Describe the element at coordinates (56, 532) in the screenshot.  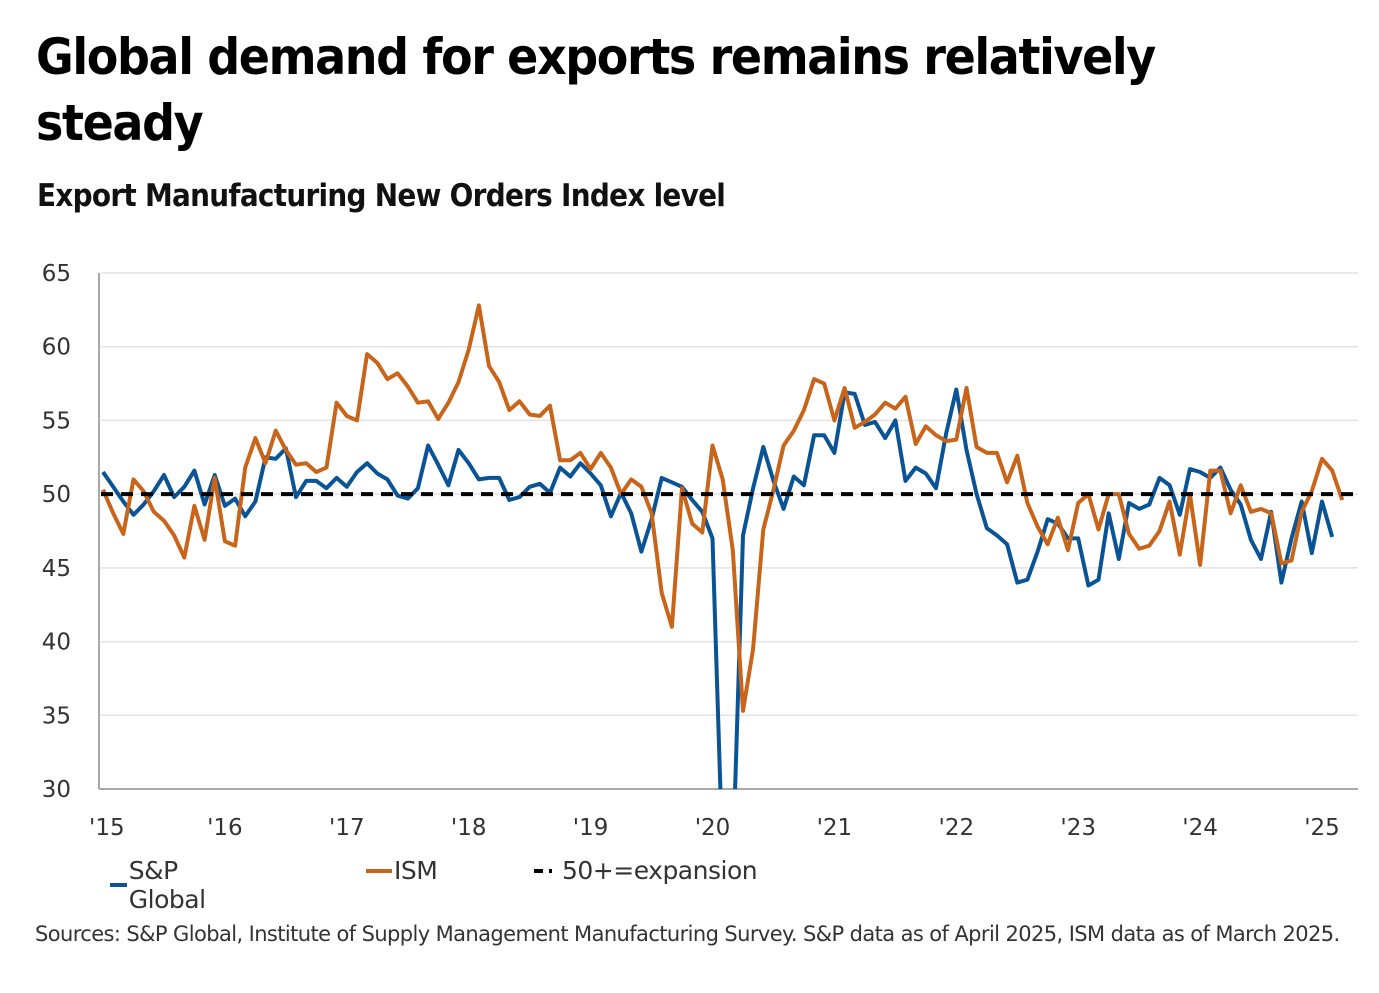
I see `y-axis: 30 35 40 45 50 55 60 65` at that location.